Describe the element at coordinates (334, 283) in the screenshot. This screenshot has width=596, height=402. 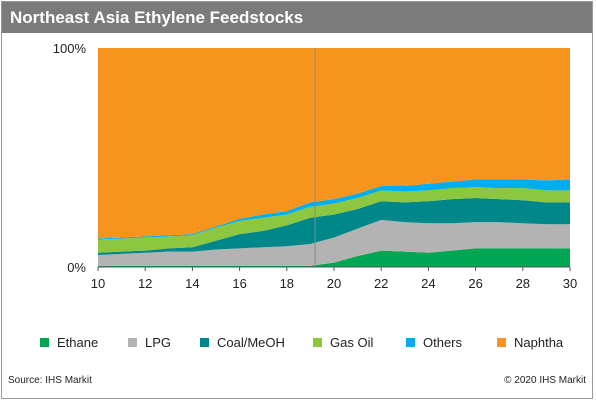
I see `x-tick-label: 20` at that location.